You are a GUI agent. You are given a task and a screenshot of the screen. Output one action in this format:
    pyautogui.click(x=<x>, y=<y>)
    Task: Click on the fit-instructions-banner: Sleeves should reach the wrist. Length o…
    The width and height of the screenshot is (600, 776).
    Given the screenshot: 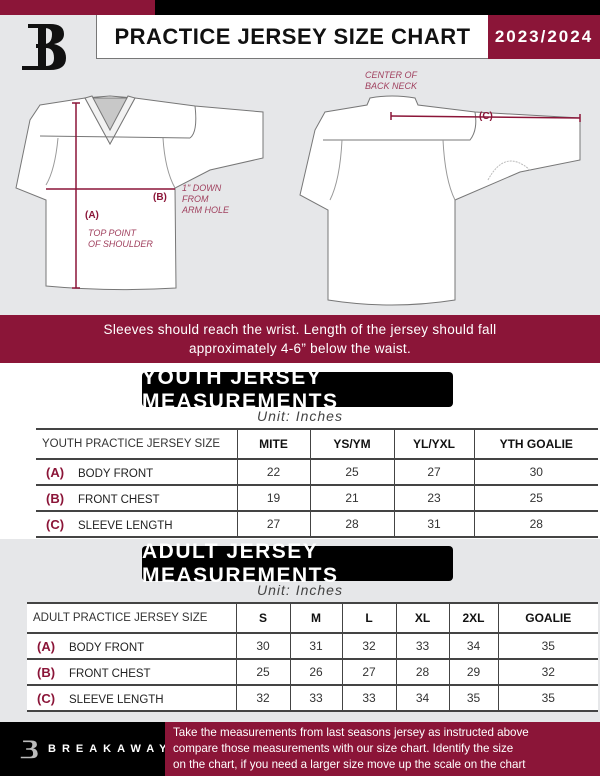 What is the action you would take?
    pyautogui.click(x=300, y=339)
    